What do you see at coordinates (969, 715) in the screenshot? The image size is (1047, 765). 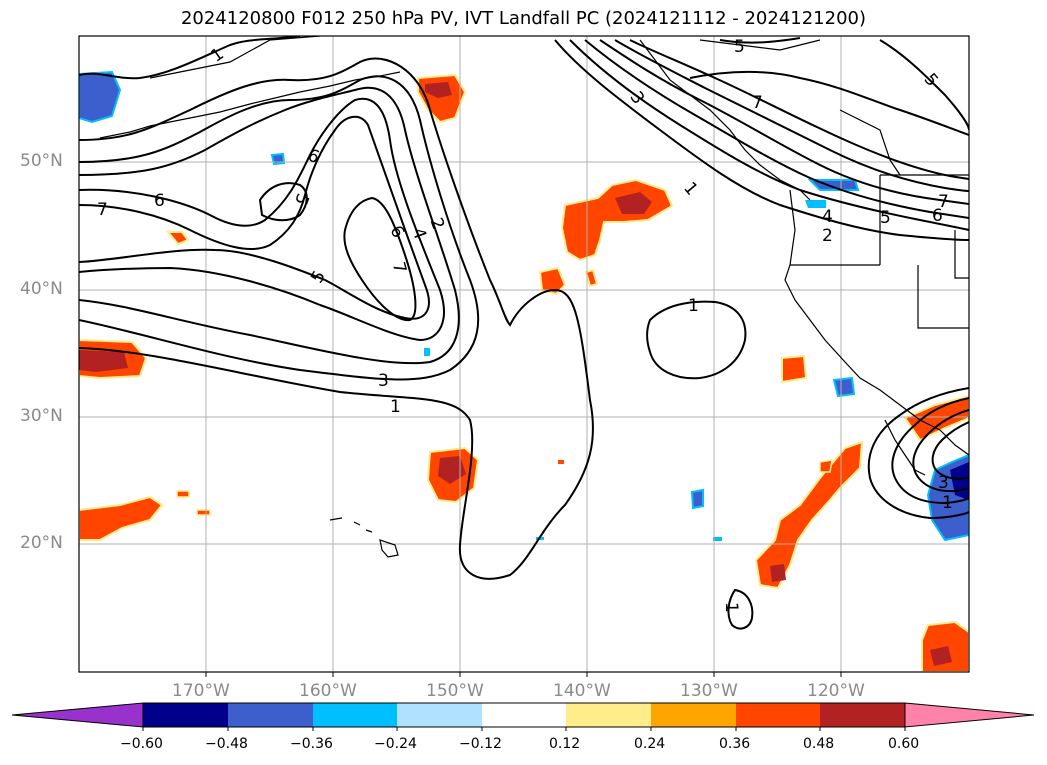 I see `colorbar-max-extension` at bounding box center [969, 715].